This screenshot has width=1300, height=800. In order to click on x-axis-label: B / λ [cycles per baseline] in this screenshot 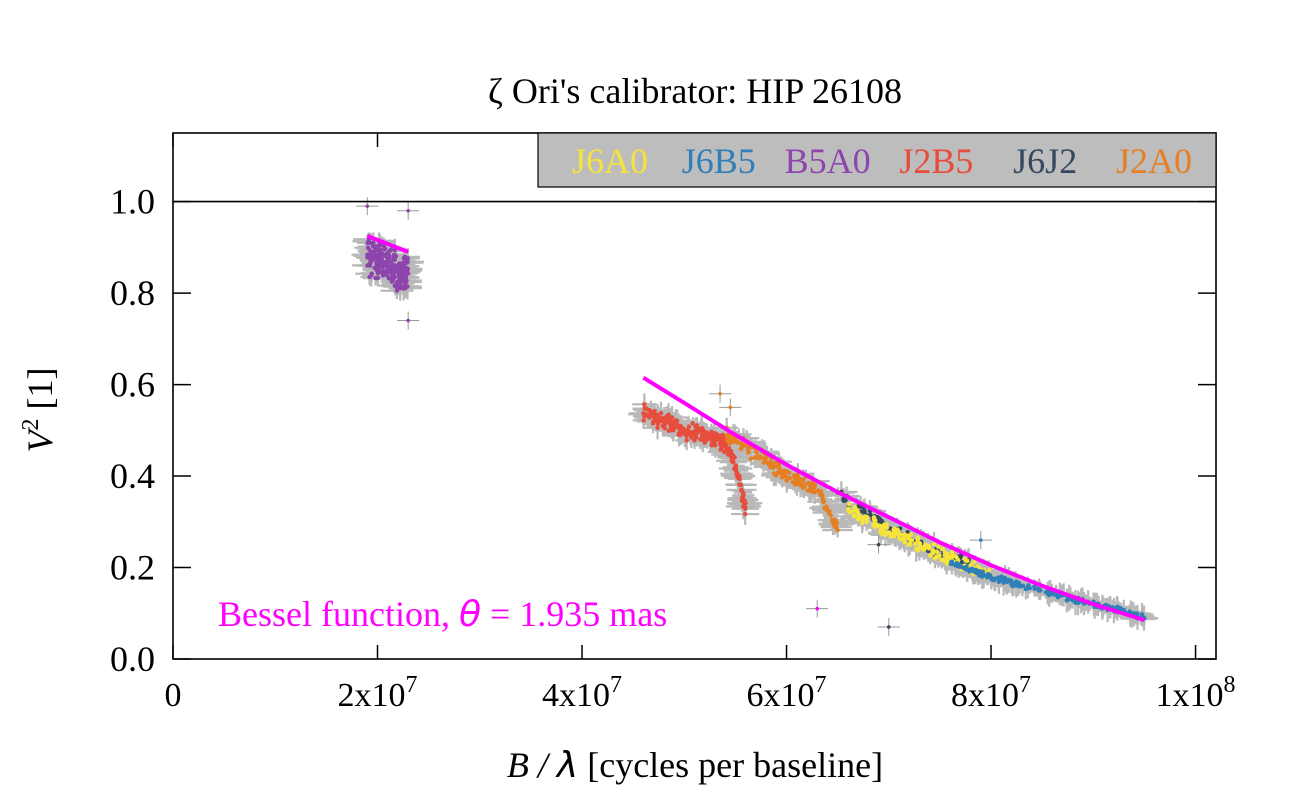, I will do `click(695, 765)`.